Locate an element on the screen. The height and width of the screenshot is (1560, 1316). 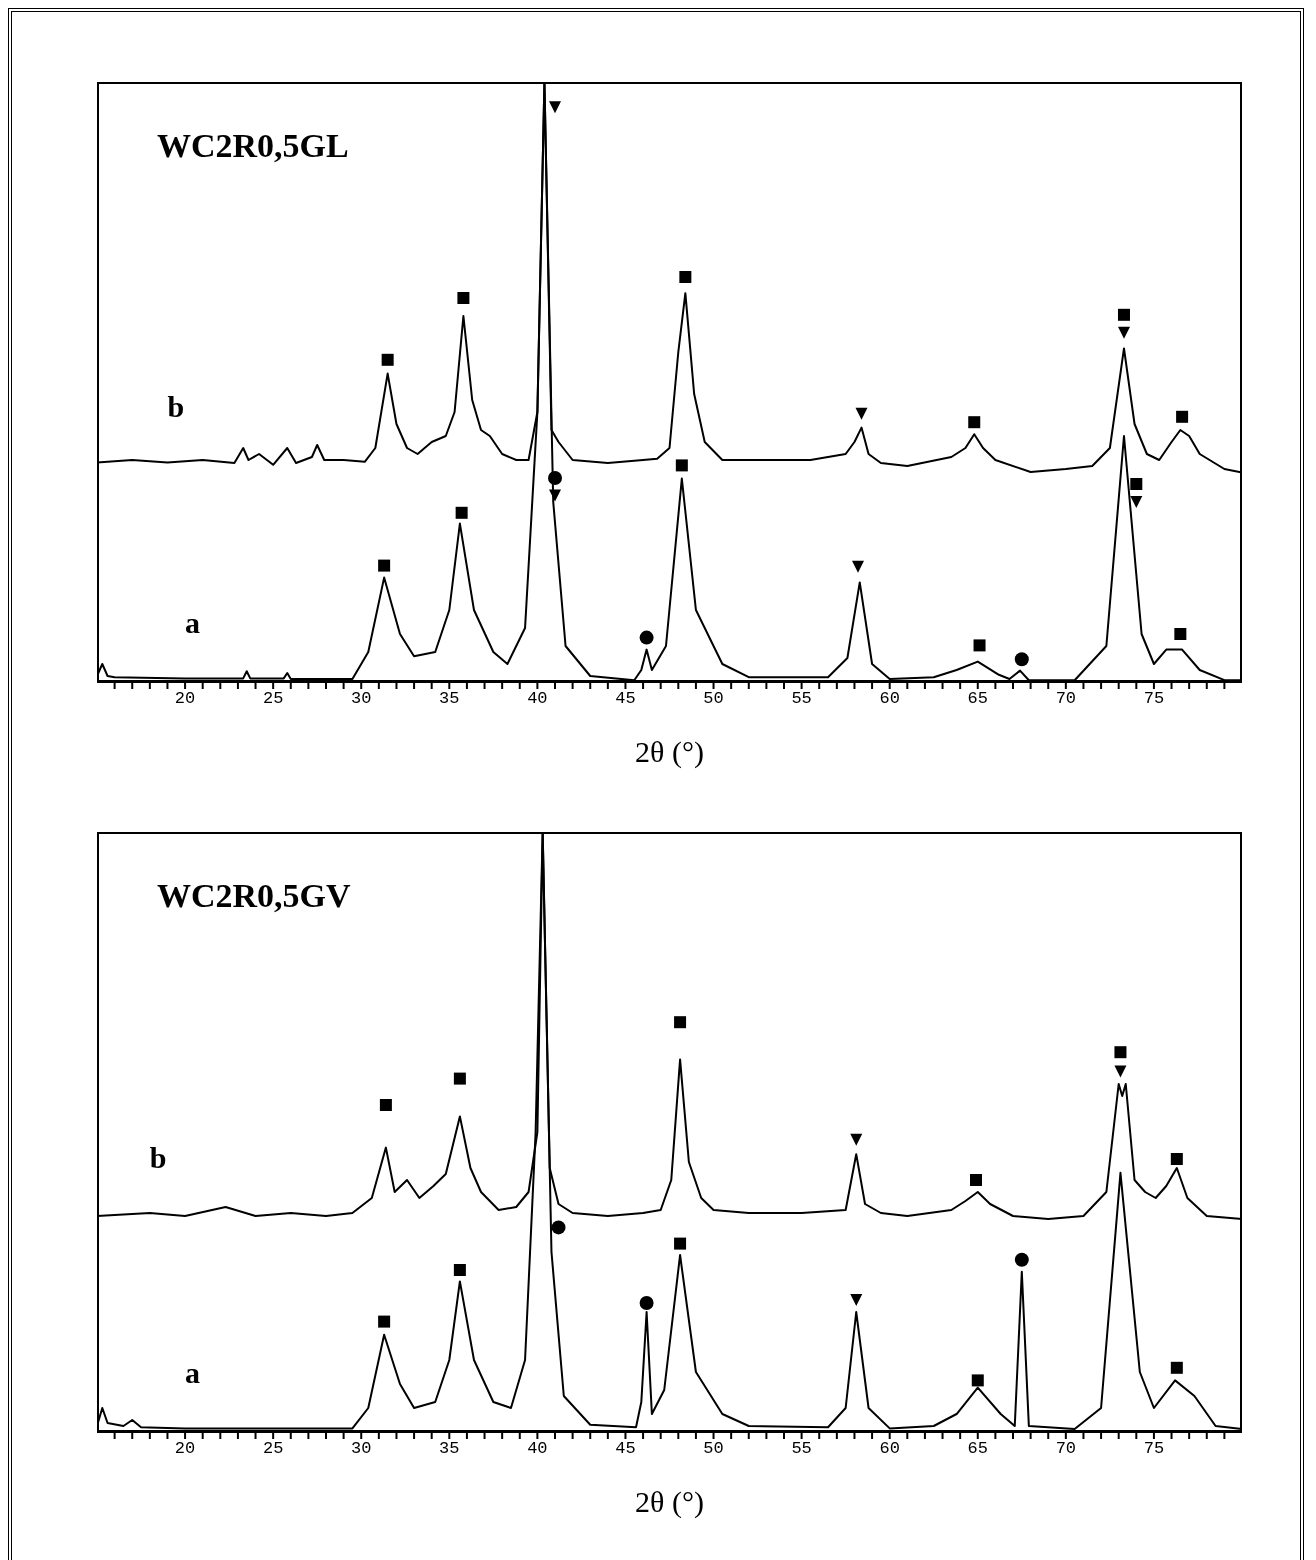
text: WC2R0,5GL is located at coordinates (253, 146).